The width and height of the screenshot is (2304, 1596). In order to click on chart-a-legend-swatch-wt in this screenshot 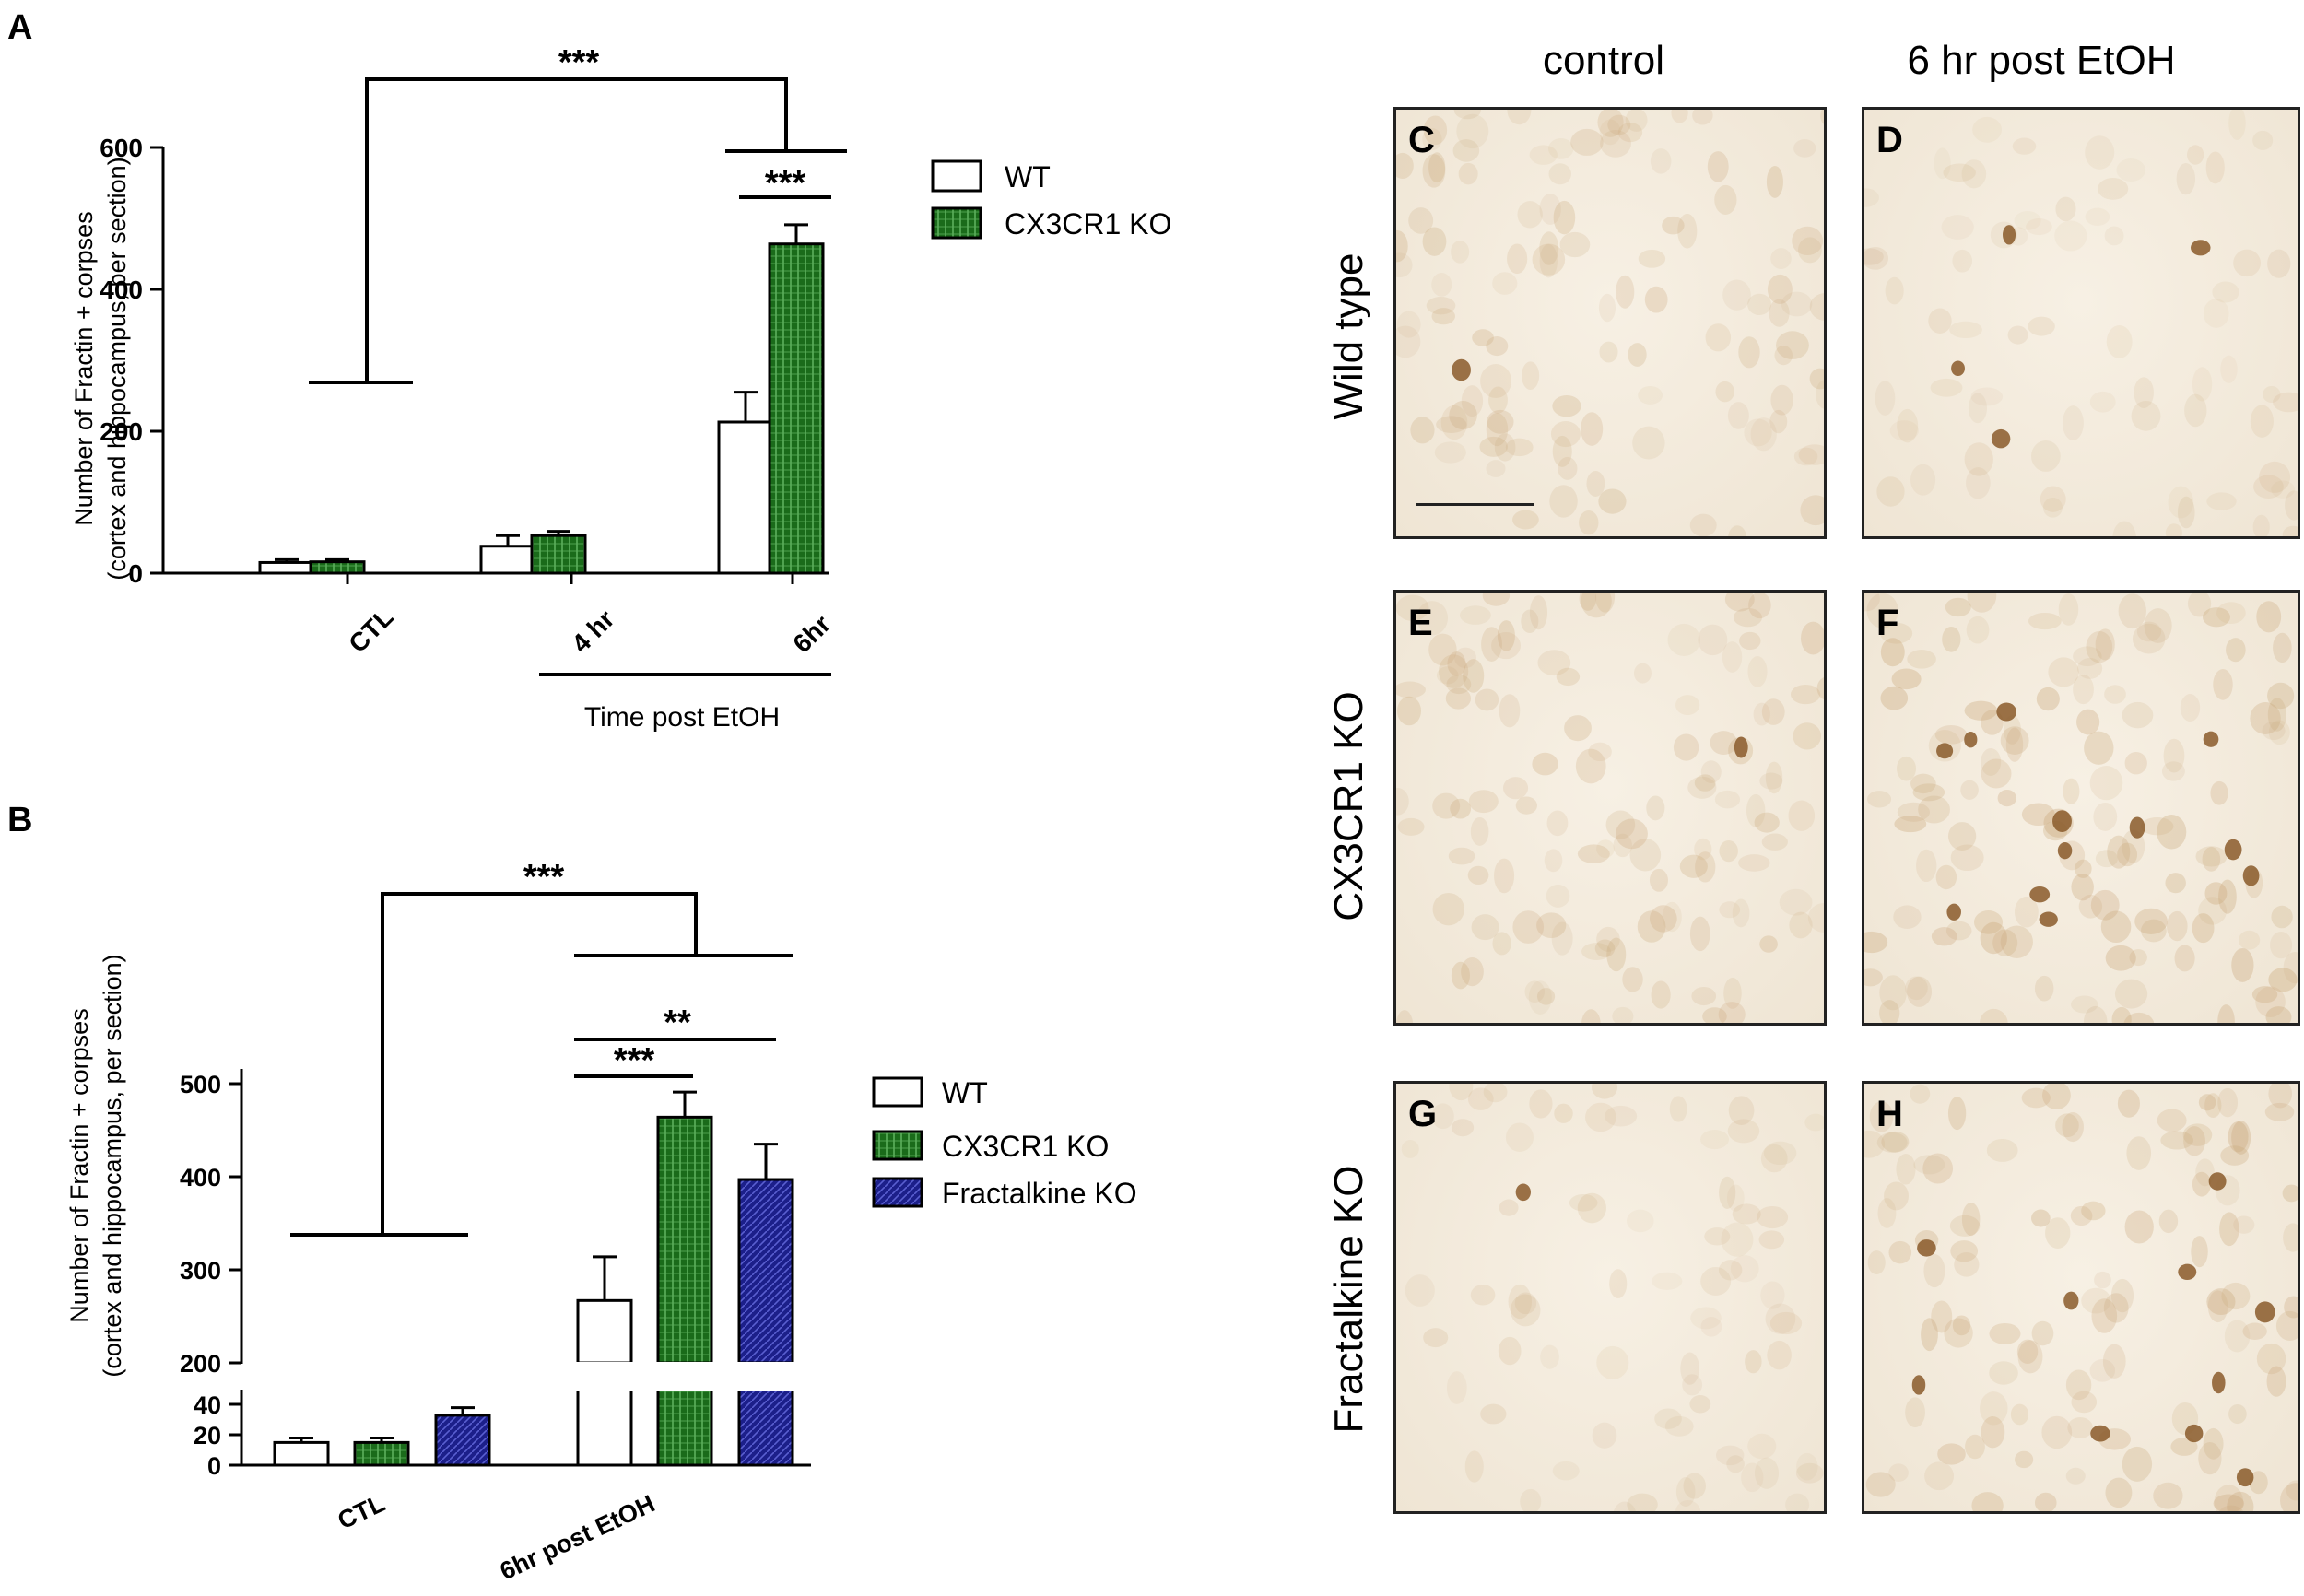, I will do `click(956, 176)`.